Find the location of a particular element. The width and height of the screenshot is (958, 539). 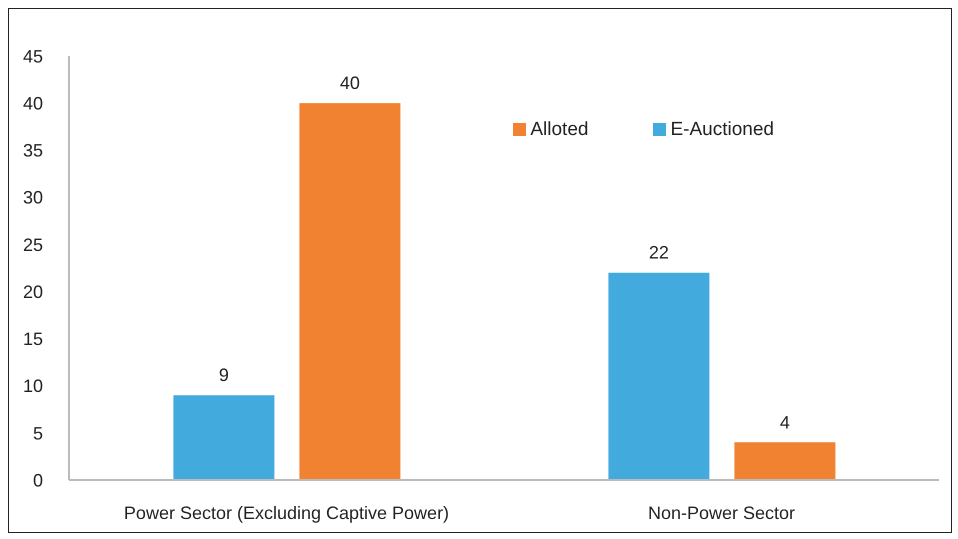

legend-label: E-Auctioned is located at coordinates (722, 129).